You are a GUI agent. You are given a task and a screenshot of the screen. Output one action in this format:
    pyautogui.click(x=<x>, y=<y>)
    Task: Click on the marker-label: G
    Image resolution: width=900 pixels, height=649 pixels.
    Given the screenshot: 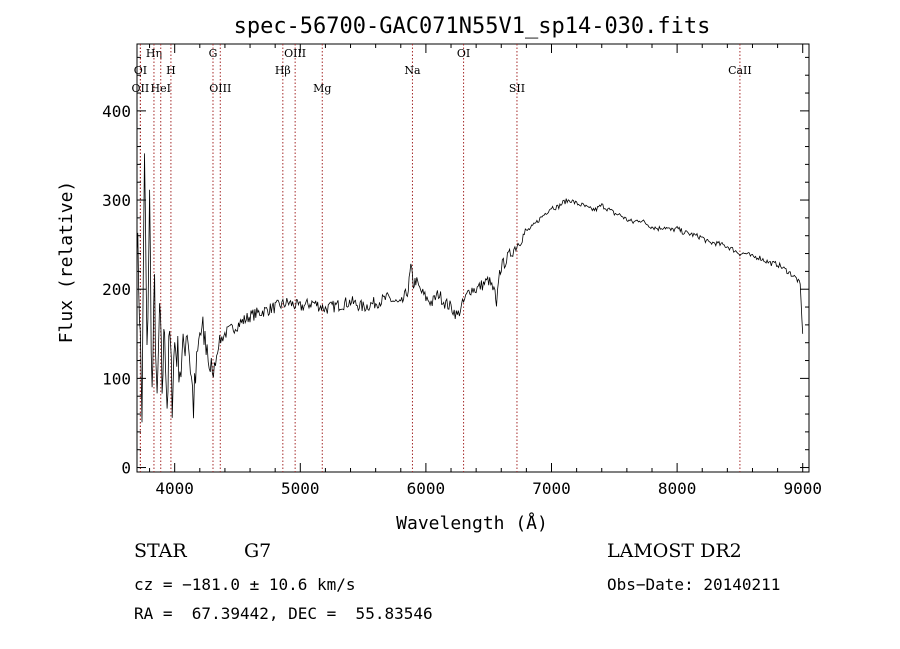 What is the action you would take?
    pyautogui.click(x=213, y=53)
    